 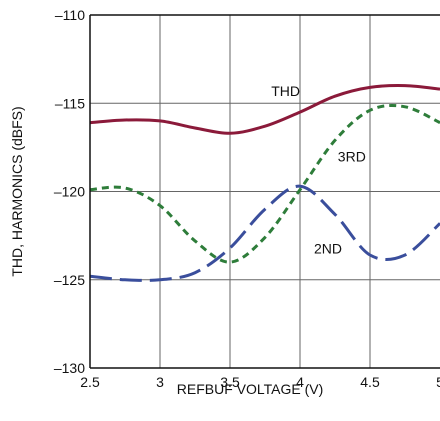 What do you see at coordinates (69, 280) in the screenshot?
I see `y-tick-label: –125` at bounding box center [69, 280].